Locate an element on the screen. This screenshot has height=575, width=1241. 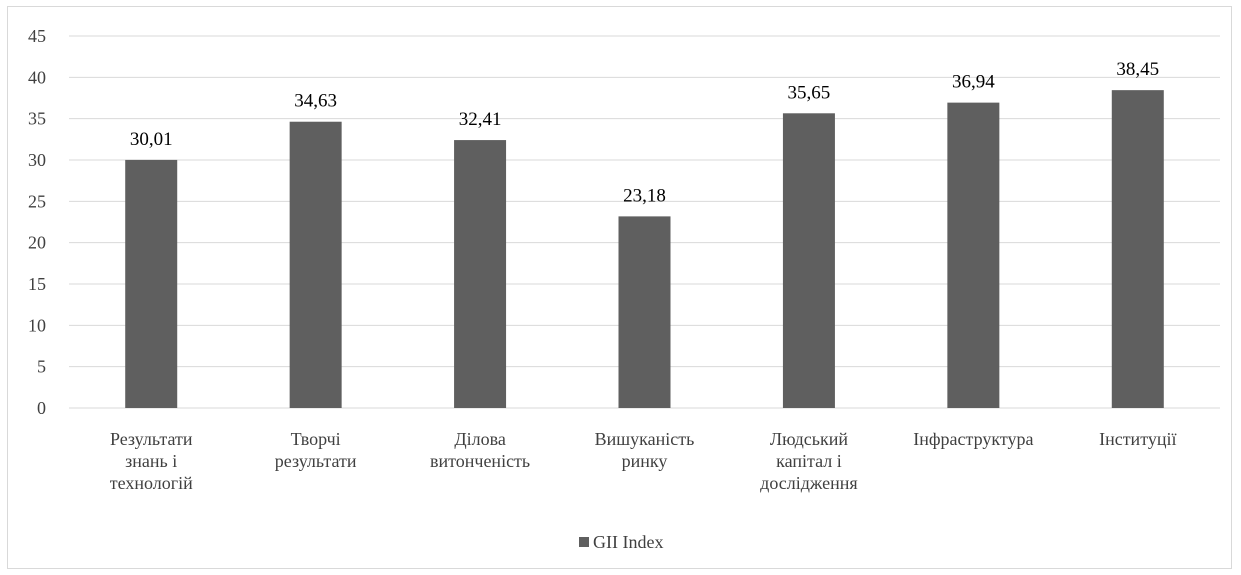
category-label: Інституції is located at coordinates (1137, 439).